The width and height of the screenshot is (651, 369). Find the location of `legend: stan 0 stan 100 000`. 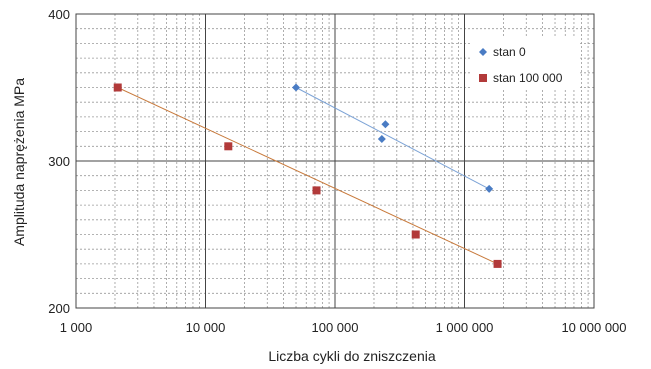

legend: stan 0 stan 100 000 is located at coordinates (526, 64).